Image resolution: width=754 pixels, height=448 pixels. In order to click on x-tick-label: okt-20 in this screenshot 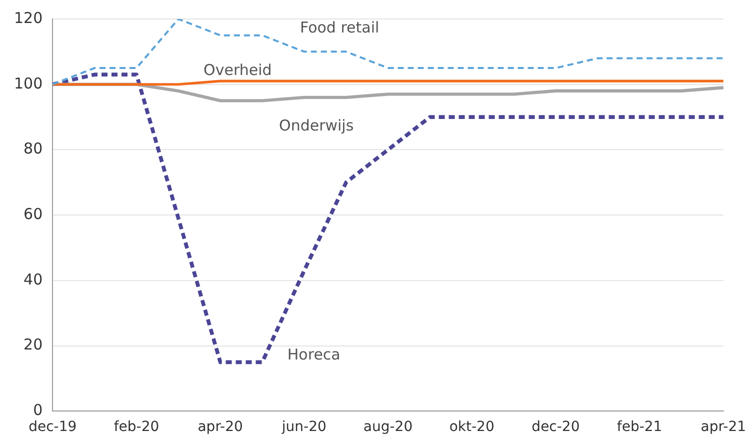, I will do `click(471, 427)`.